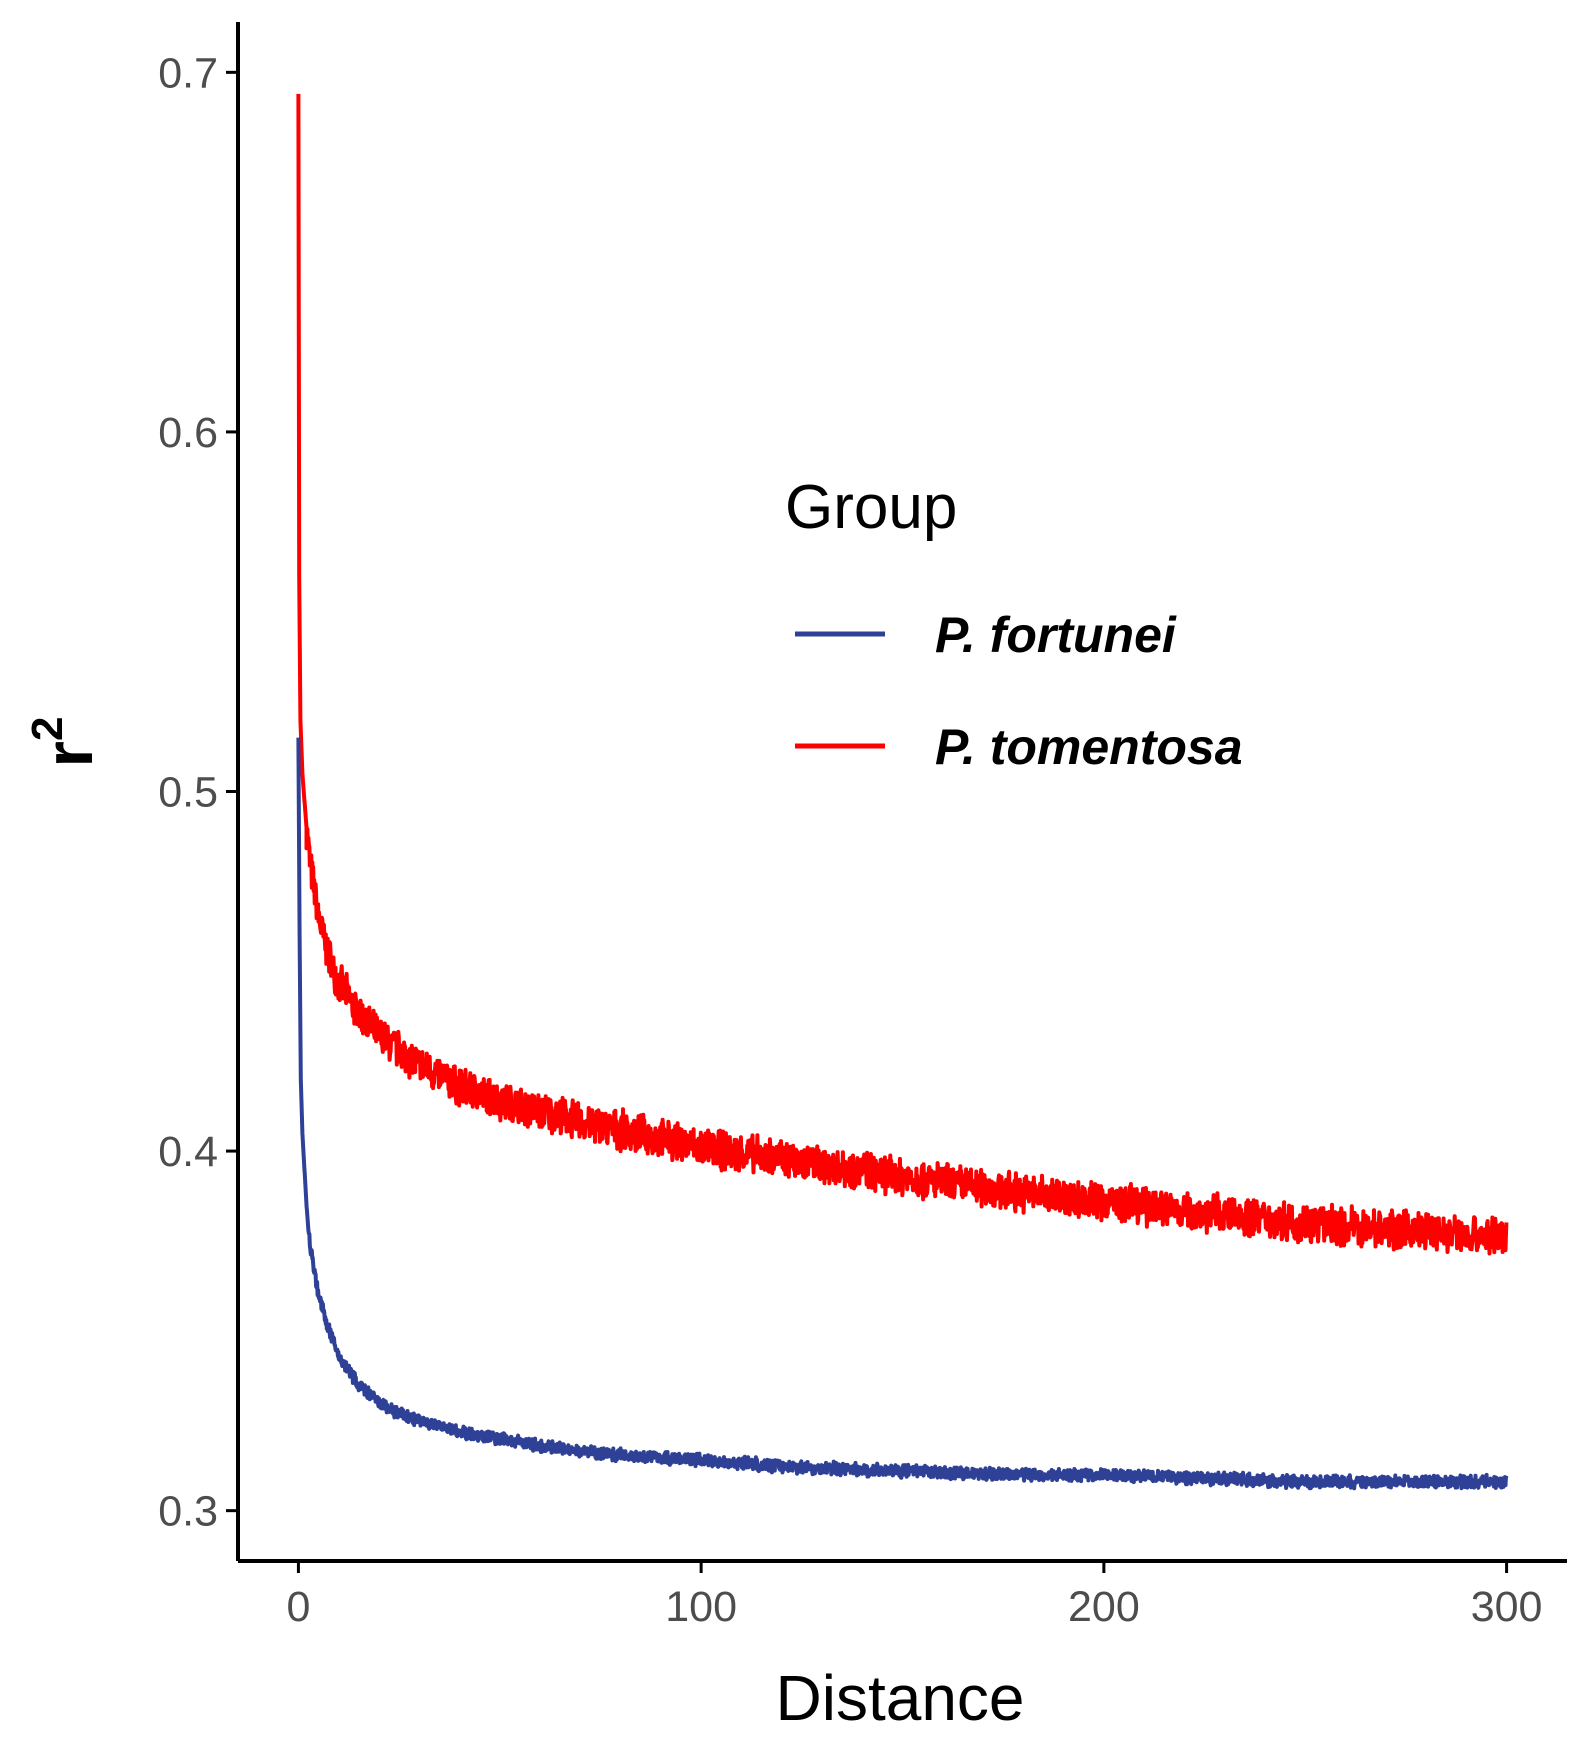 Image resolution: width=1585 pixels, height=1754 pixels. I want to click on y-tick-label: 0.7, so click(188, 73).